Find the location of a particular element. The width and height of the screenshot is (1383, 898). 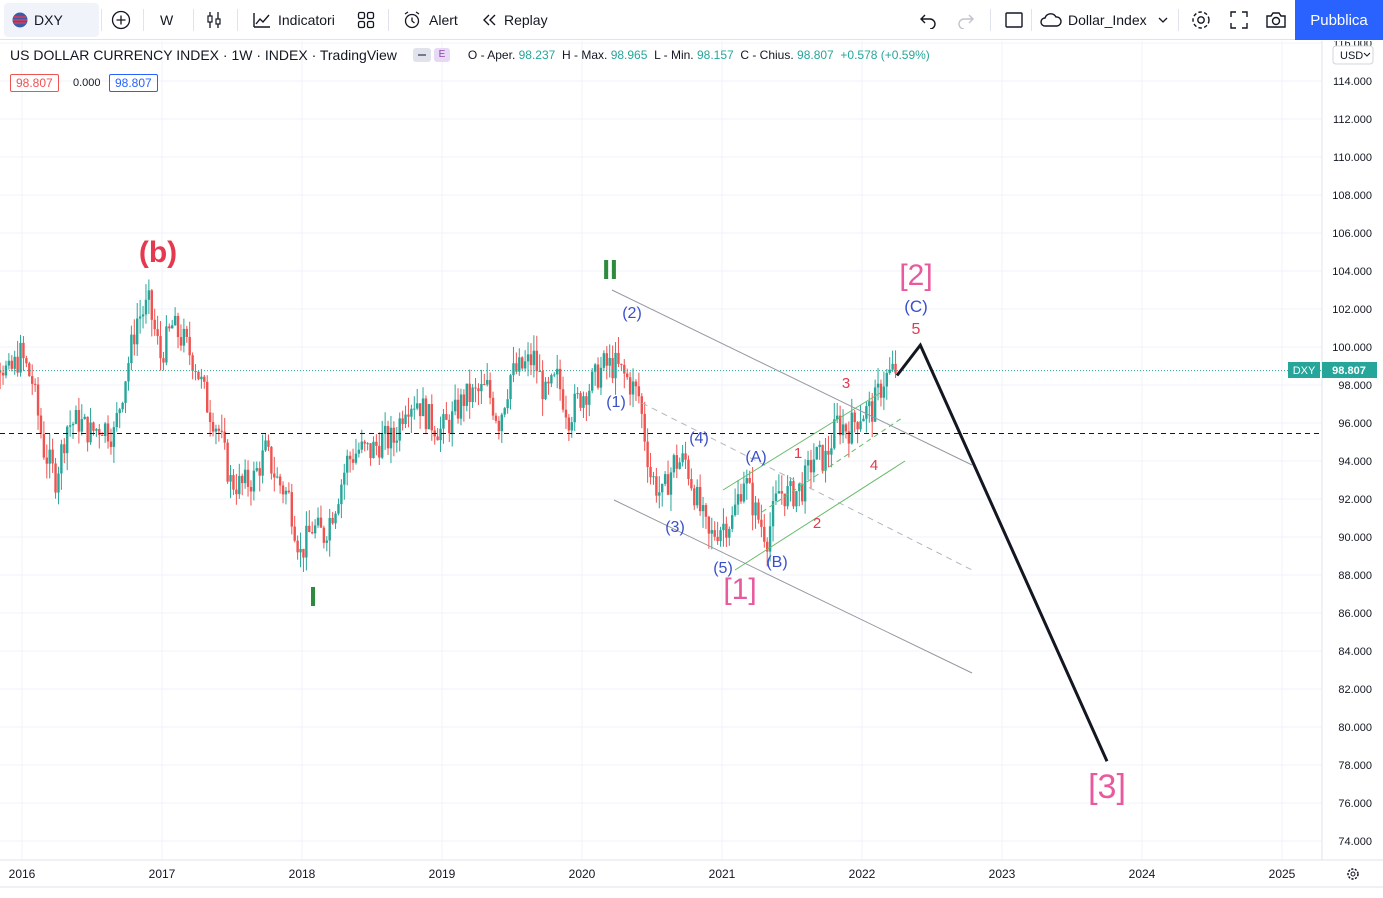

layout-button is located at coordinates (1014, 20).